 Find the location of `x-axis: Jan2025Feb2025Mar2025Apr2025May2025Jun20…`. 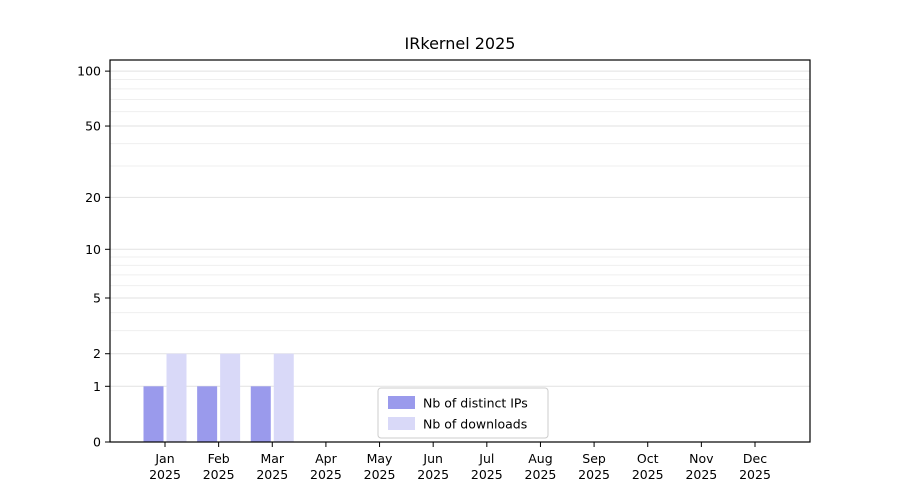

x-axis: Jan2025Feb2025Mar2025Apr2025May2025Jun20… is located at coordinates (460, 462).